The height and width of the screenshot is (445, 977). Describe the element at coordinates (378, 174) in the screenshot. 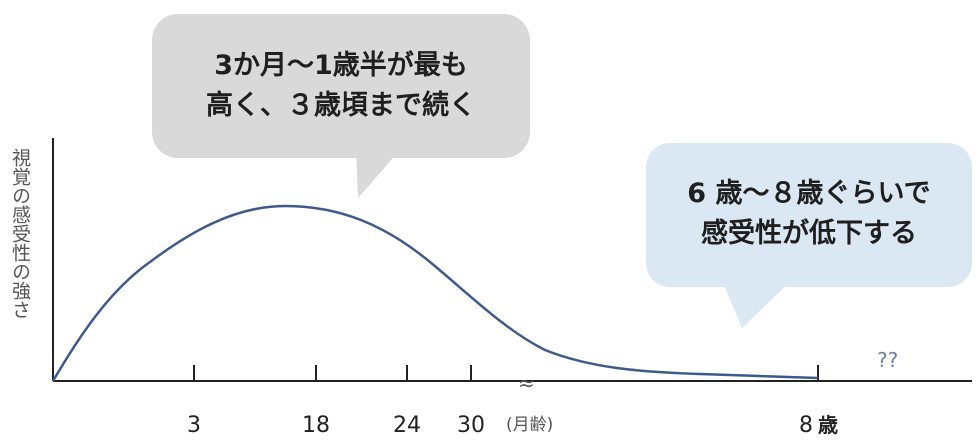

I see `annotation-bubble-peak-tail` at that location.